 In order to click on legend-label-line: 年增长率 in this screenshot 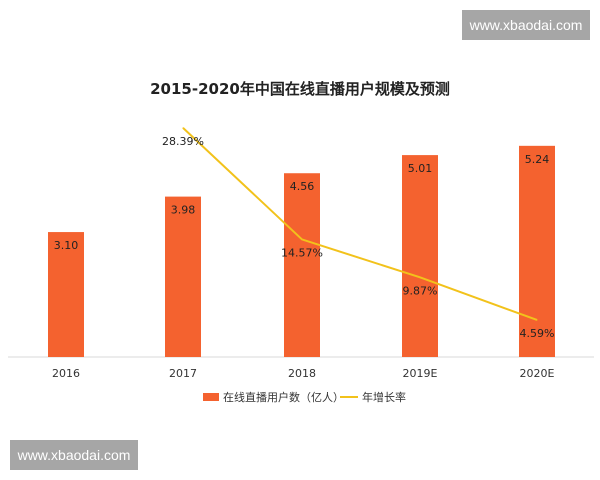, I will do `click(384, 397)`.